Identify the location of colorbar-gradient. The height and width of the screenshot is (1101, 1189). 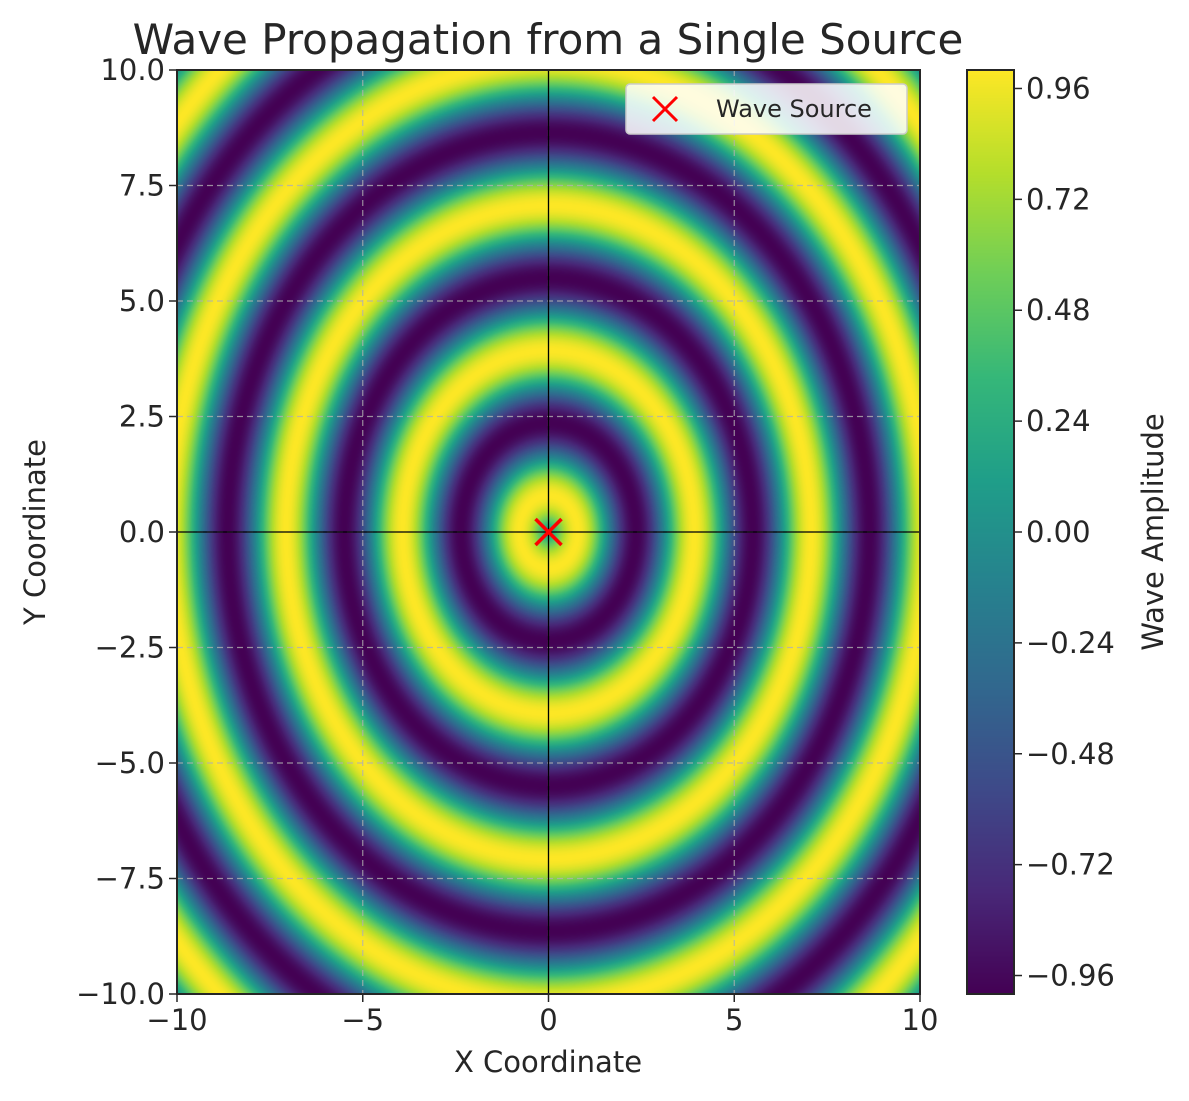
(990, 532).